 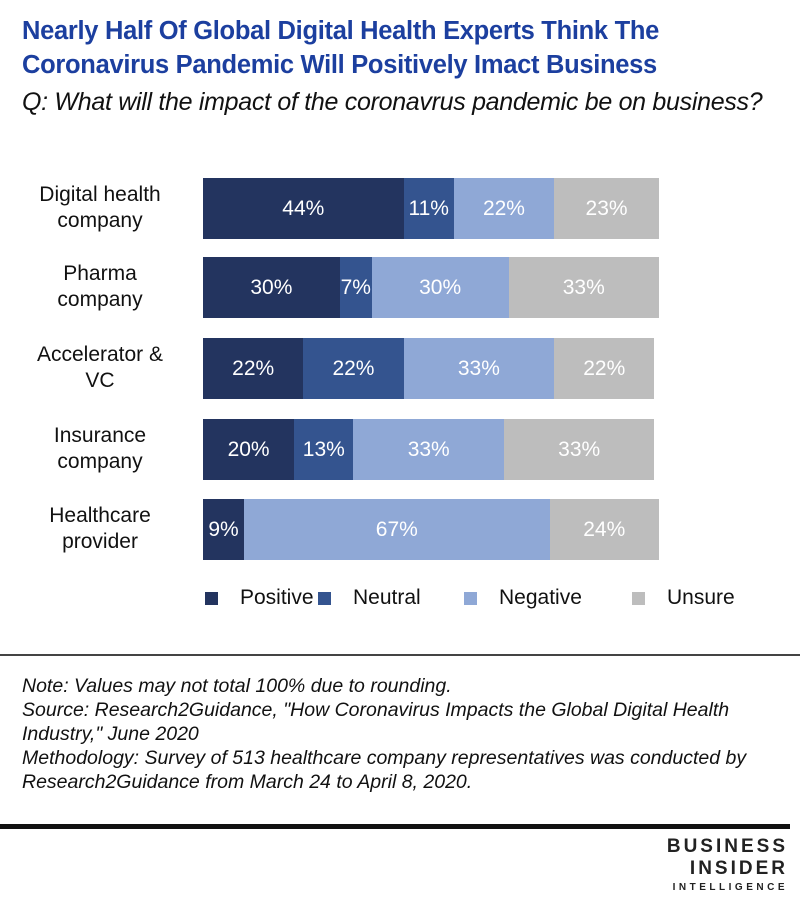 I want to click on data-label: 20%, so click(x=248, y=449).